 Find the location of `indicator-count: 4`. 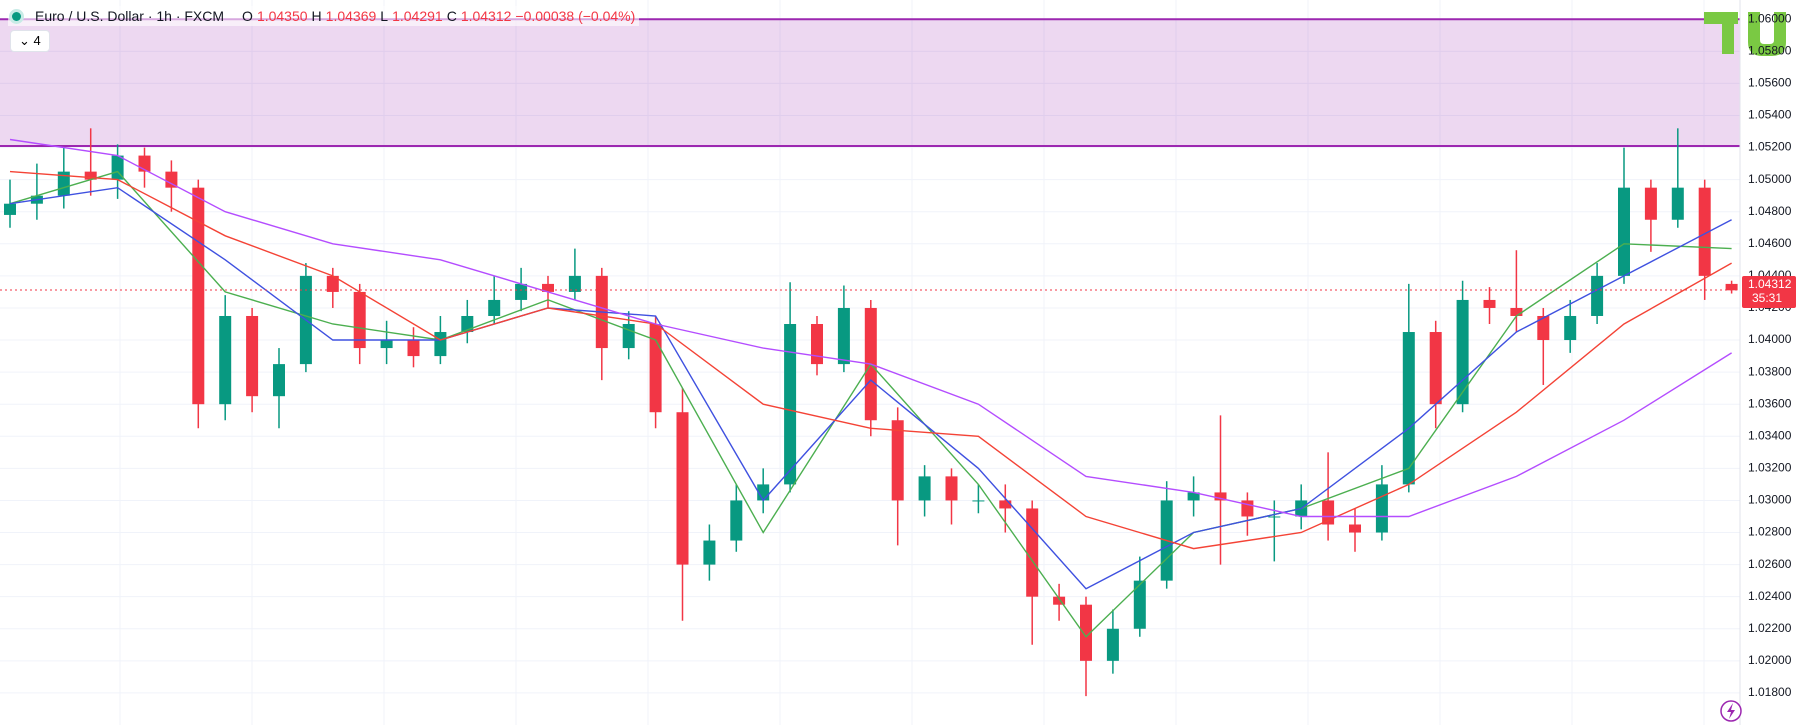

indicator-count: 4 is located at coordinates (37, 40).